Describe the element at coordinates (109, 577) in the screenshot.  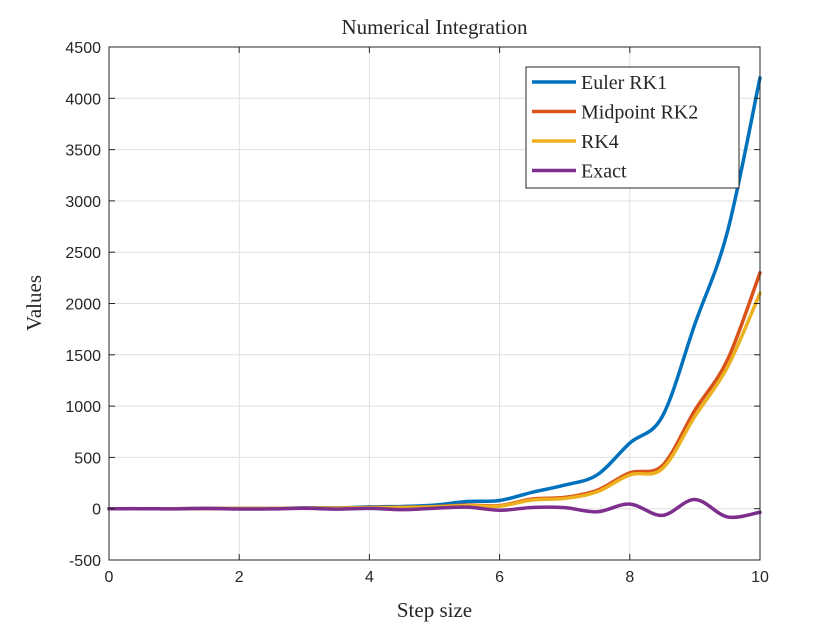
I see `x-tick-label: 0` at that location.